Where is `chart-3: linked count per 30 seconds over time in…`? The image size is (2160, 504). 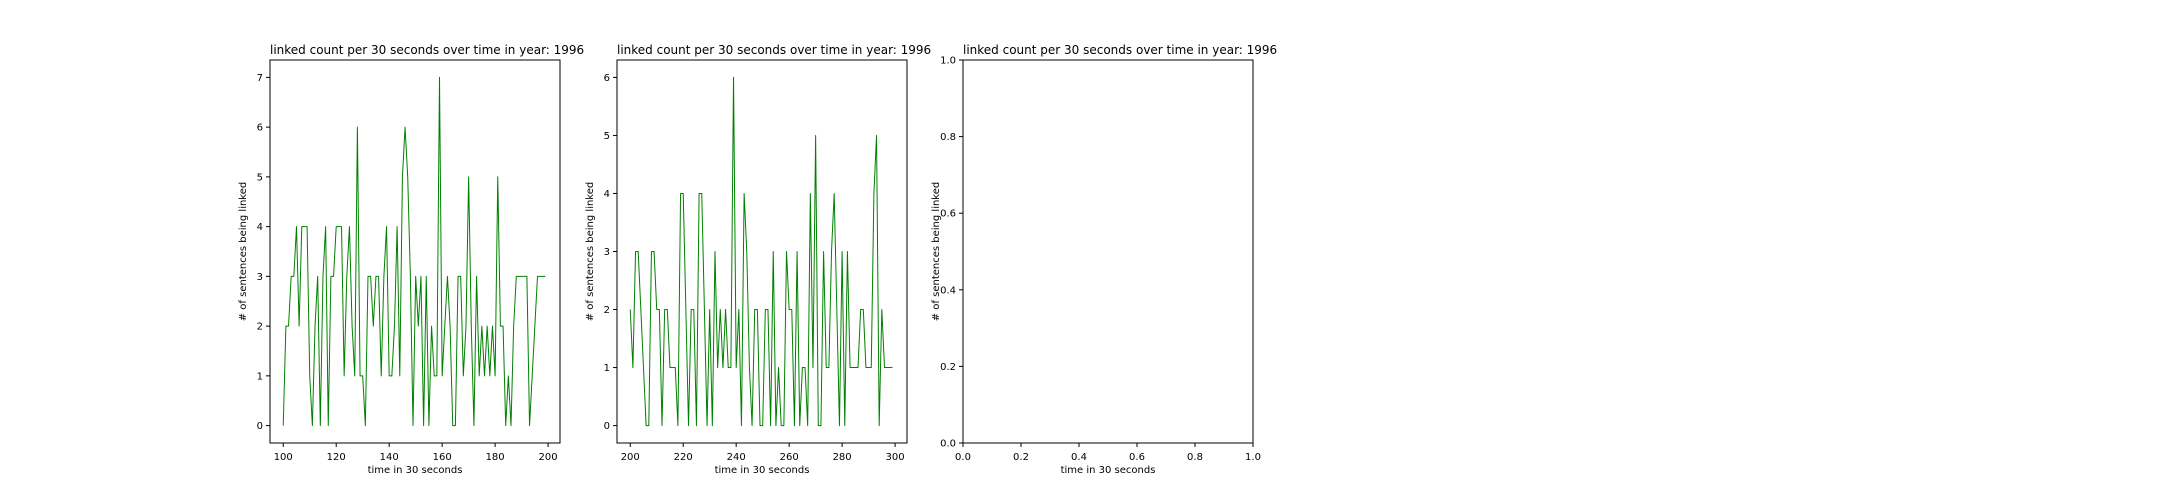
chart-3: linked count per 30 seconds over time in… is located at coordinates (1104, 259).